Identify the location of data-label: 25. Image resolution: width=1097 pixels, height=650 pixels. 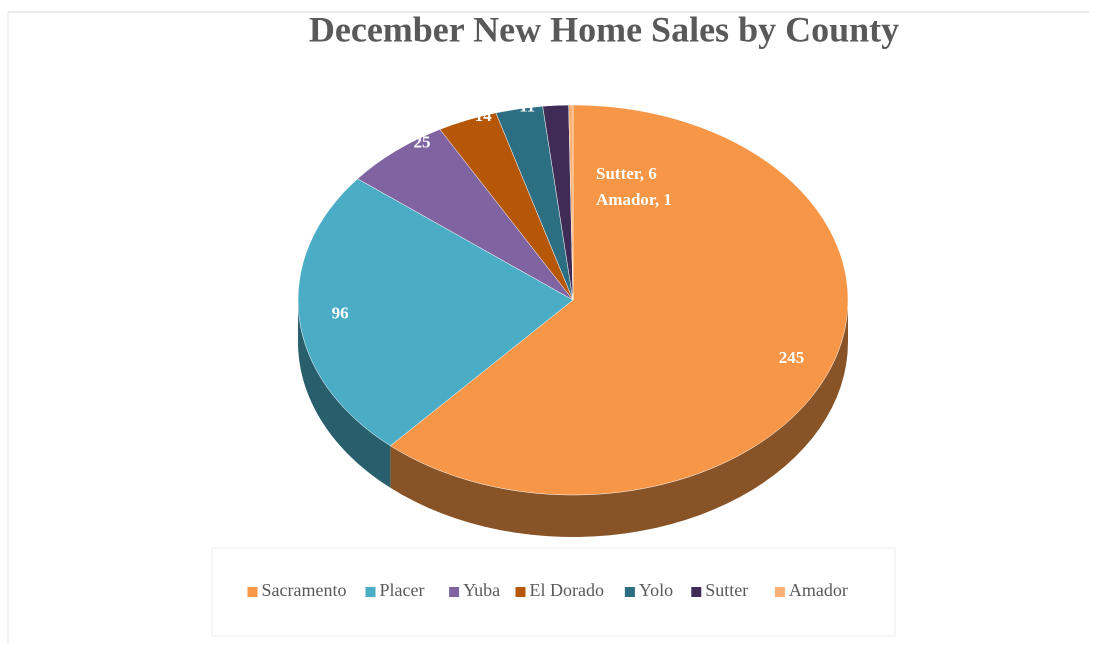
(421, 141).